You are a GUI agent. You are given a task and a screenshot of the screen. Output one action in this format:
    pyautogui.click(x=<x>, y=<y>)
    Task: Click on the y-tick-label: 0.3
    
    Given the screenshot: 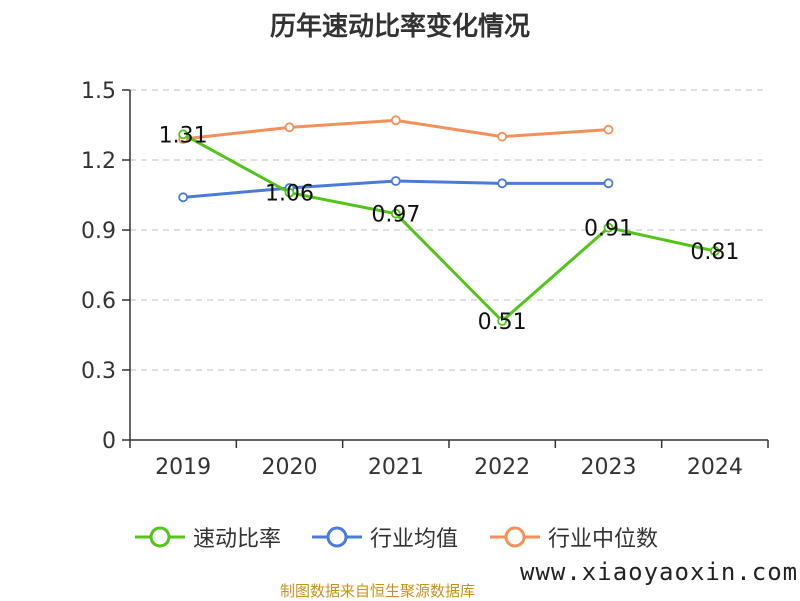 What is the action you would take?
    pyautogui.click(x=98, y=371)
    